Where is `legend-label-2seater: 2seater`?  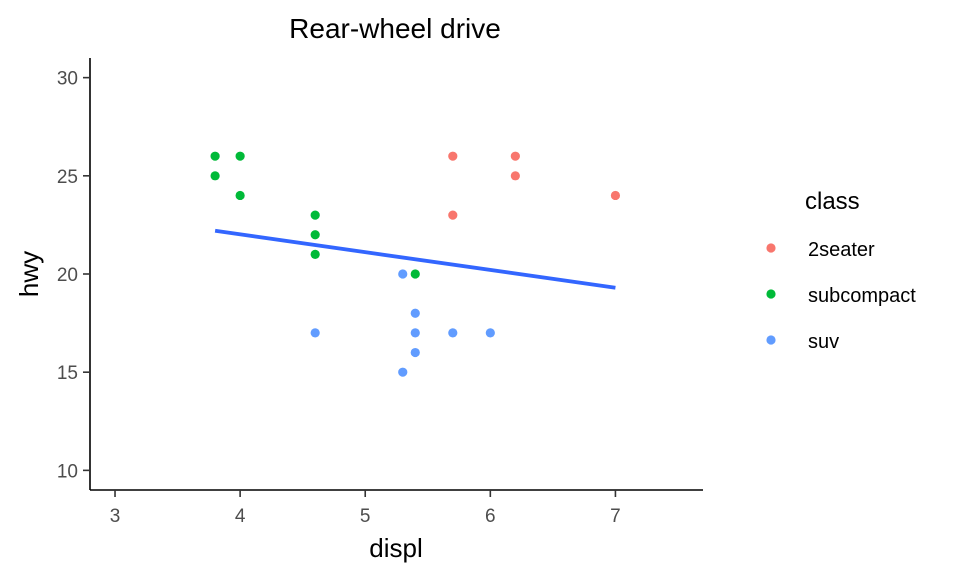
legend-label-2seater: 2seater is located at coordinates (841, 250).